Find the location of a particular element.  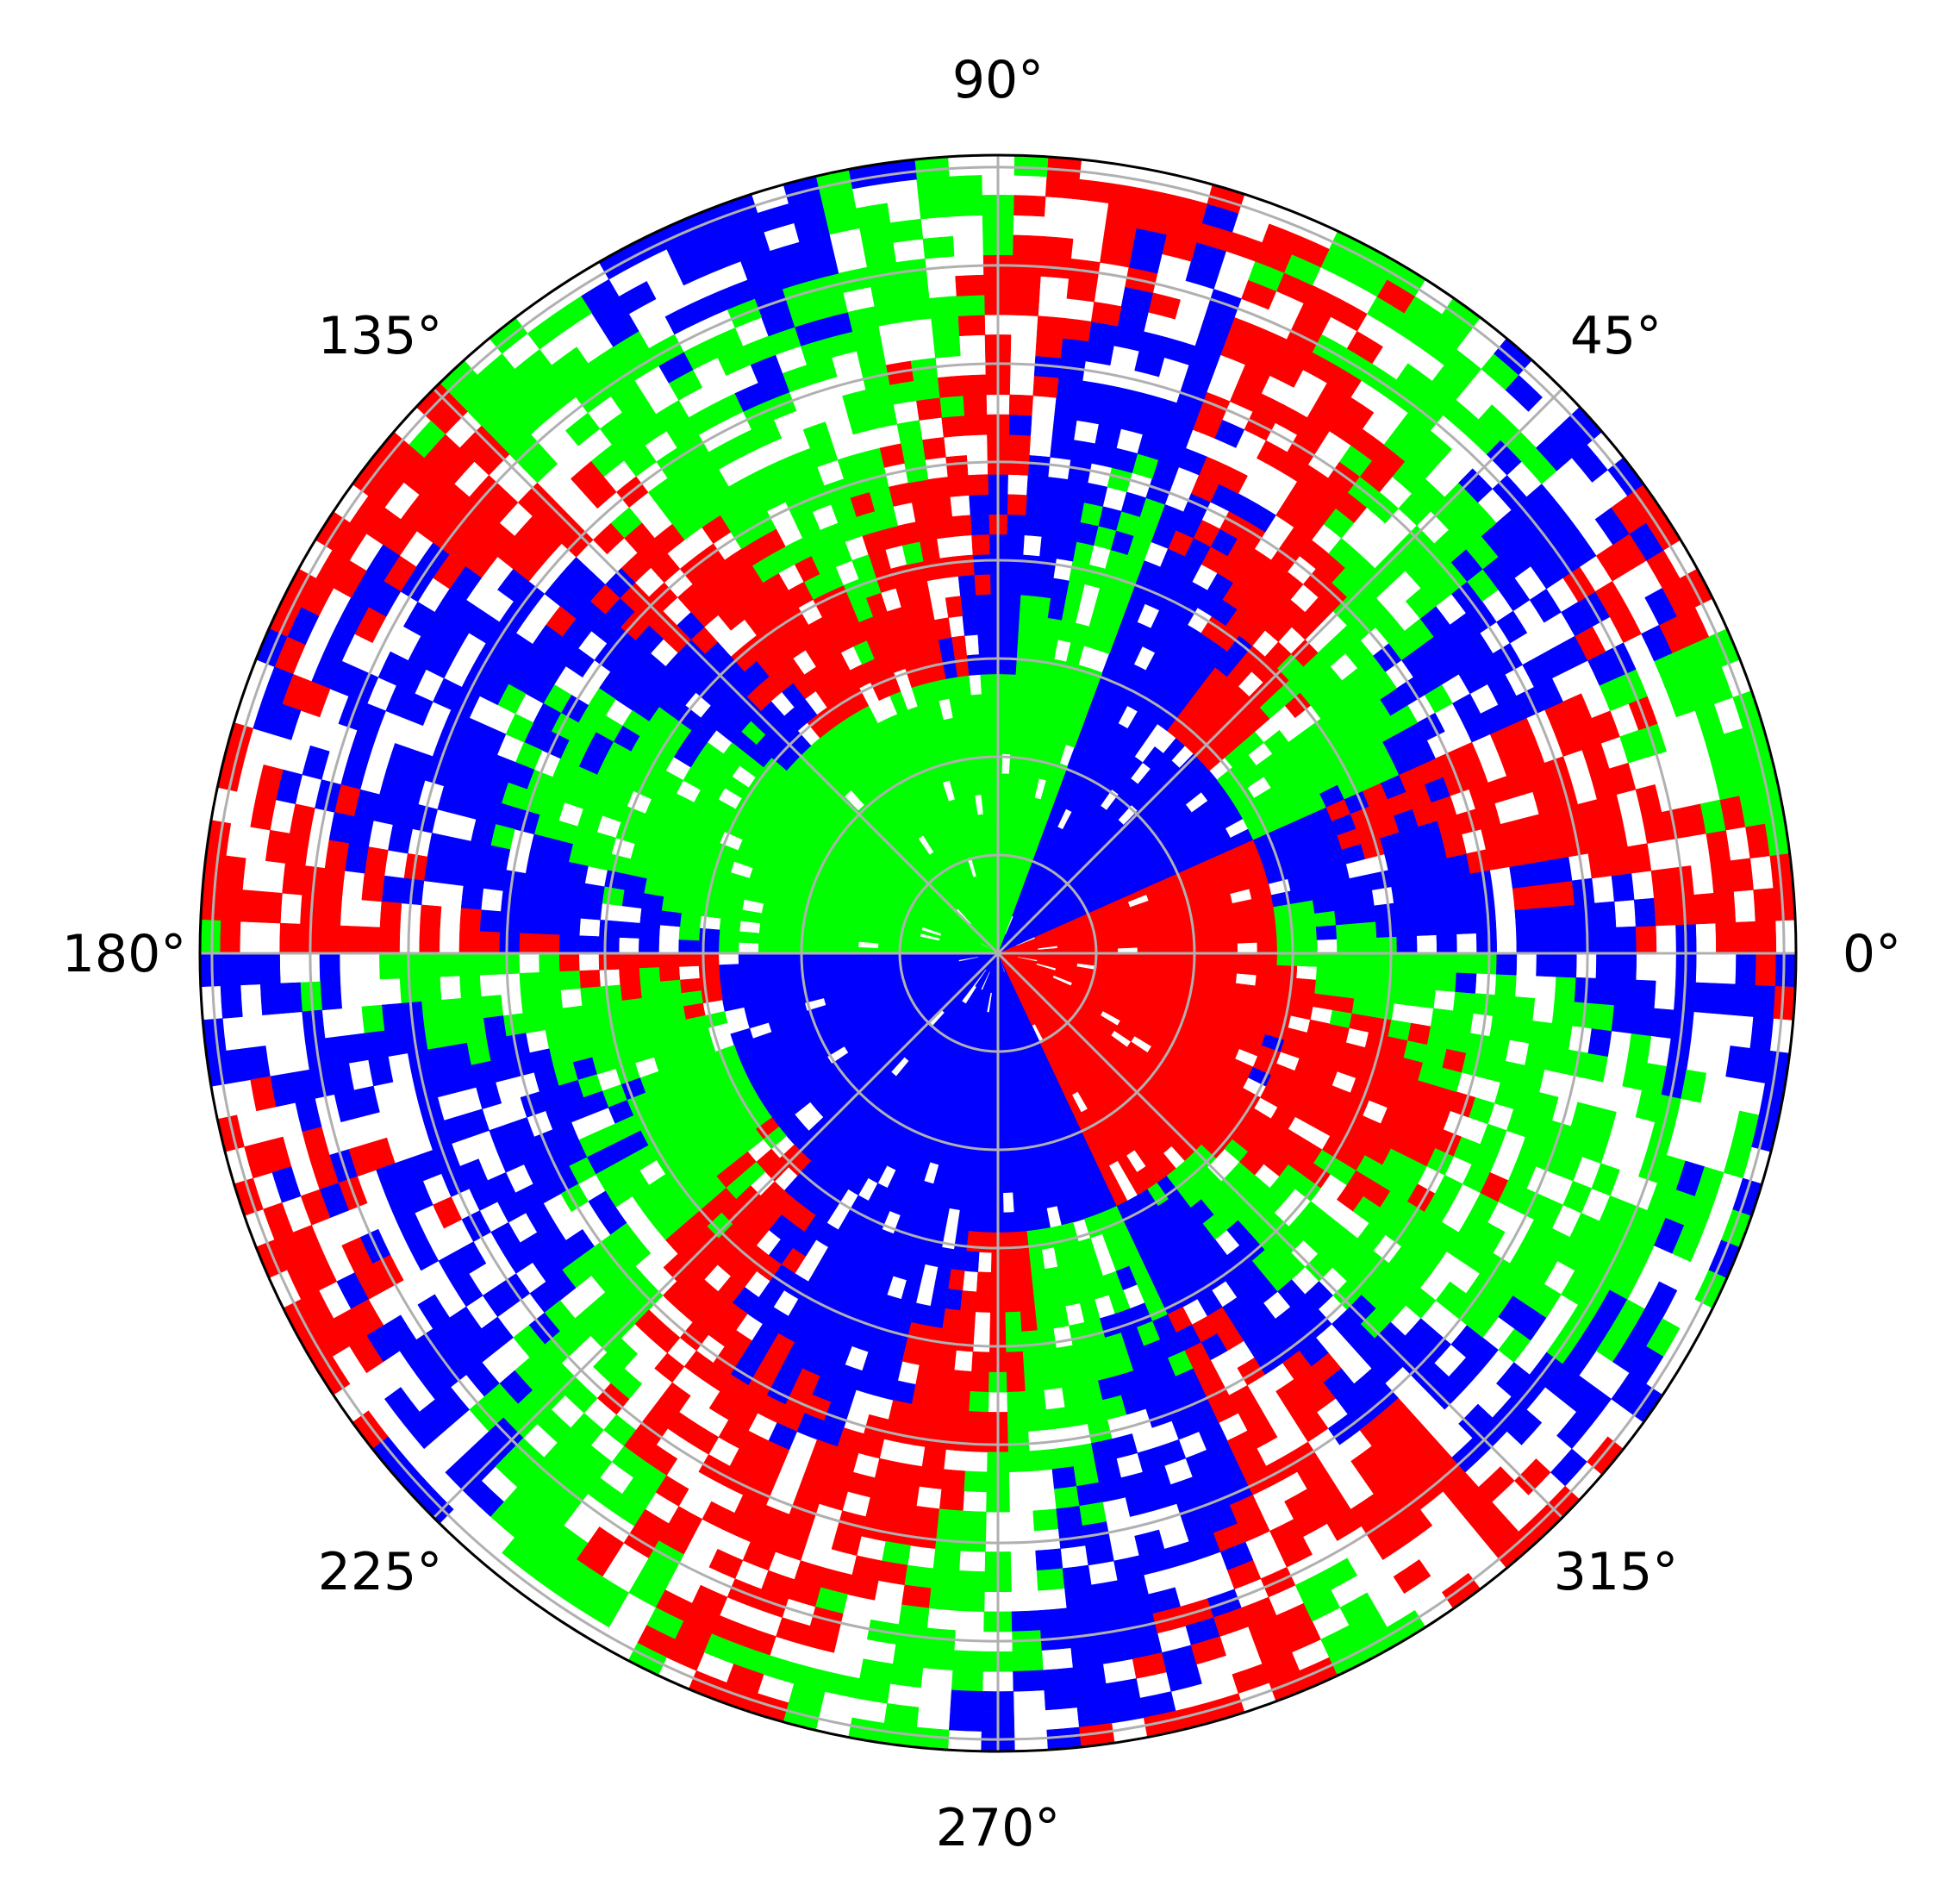

angular-tick-label: 0° is located at coordinates (1872, 954).